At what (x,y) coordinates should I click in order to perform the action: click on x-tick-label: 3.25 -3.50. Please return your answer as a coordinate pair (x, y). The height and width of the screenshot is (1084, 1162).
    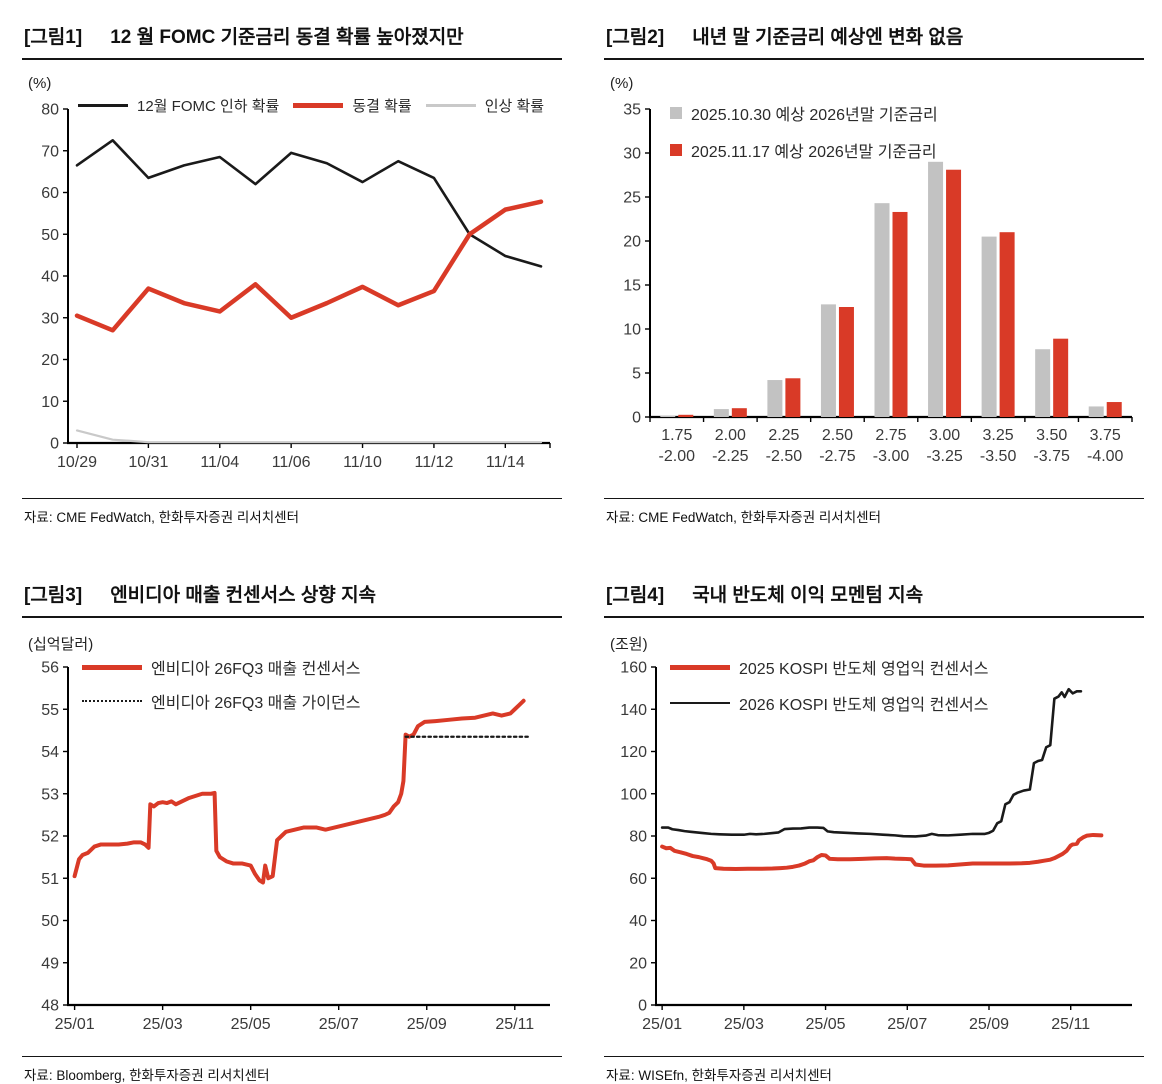
    Looking at the image, I should click on (998, 446).